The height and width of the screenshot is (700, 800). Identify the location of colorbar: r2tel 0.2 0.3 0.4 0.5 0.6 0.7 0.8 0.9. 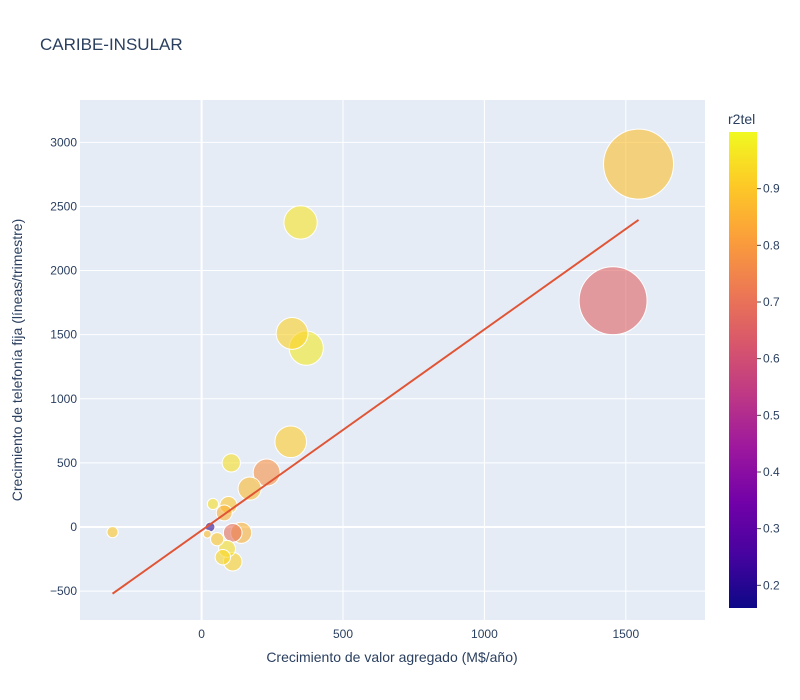
(754, 359).